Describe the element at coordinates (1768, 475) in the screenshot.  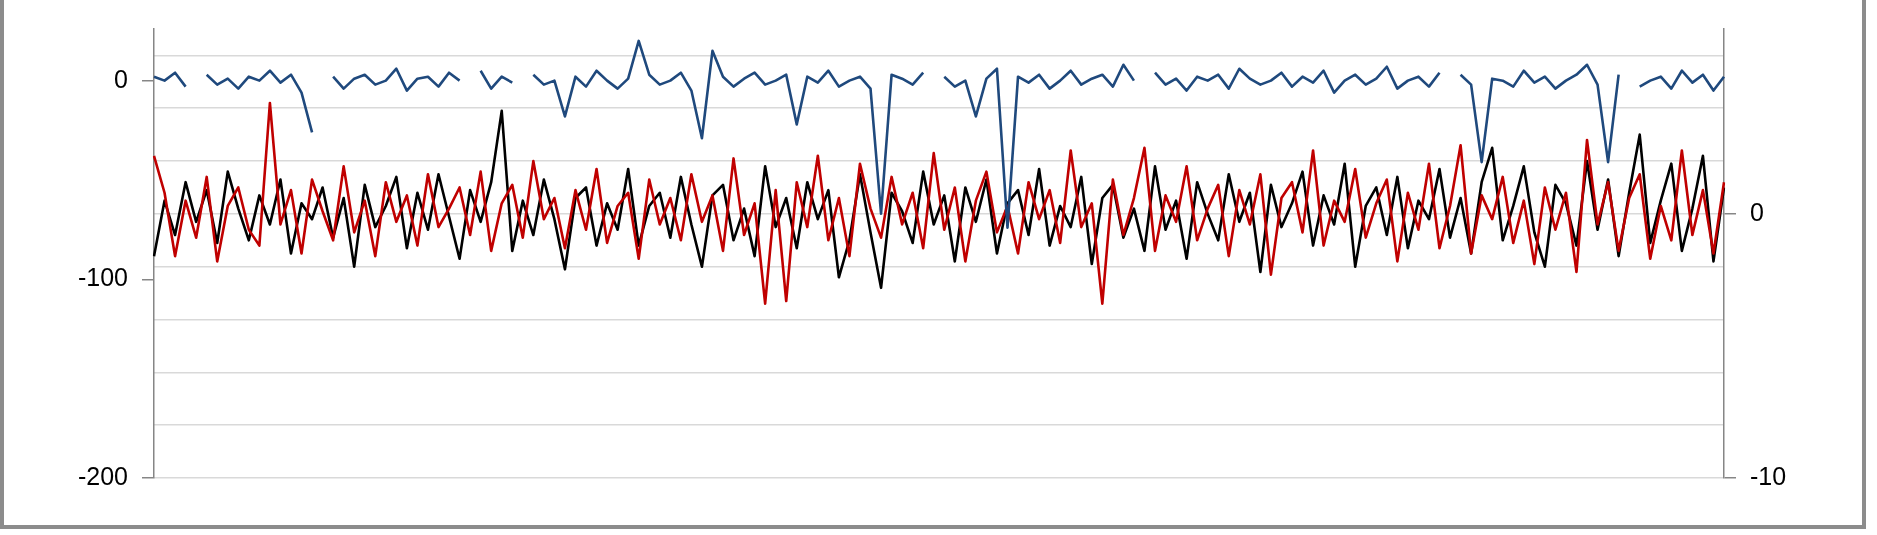
I see `y2-tick-label: -10` at that location.